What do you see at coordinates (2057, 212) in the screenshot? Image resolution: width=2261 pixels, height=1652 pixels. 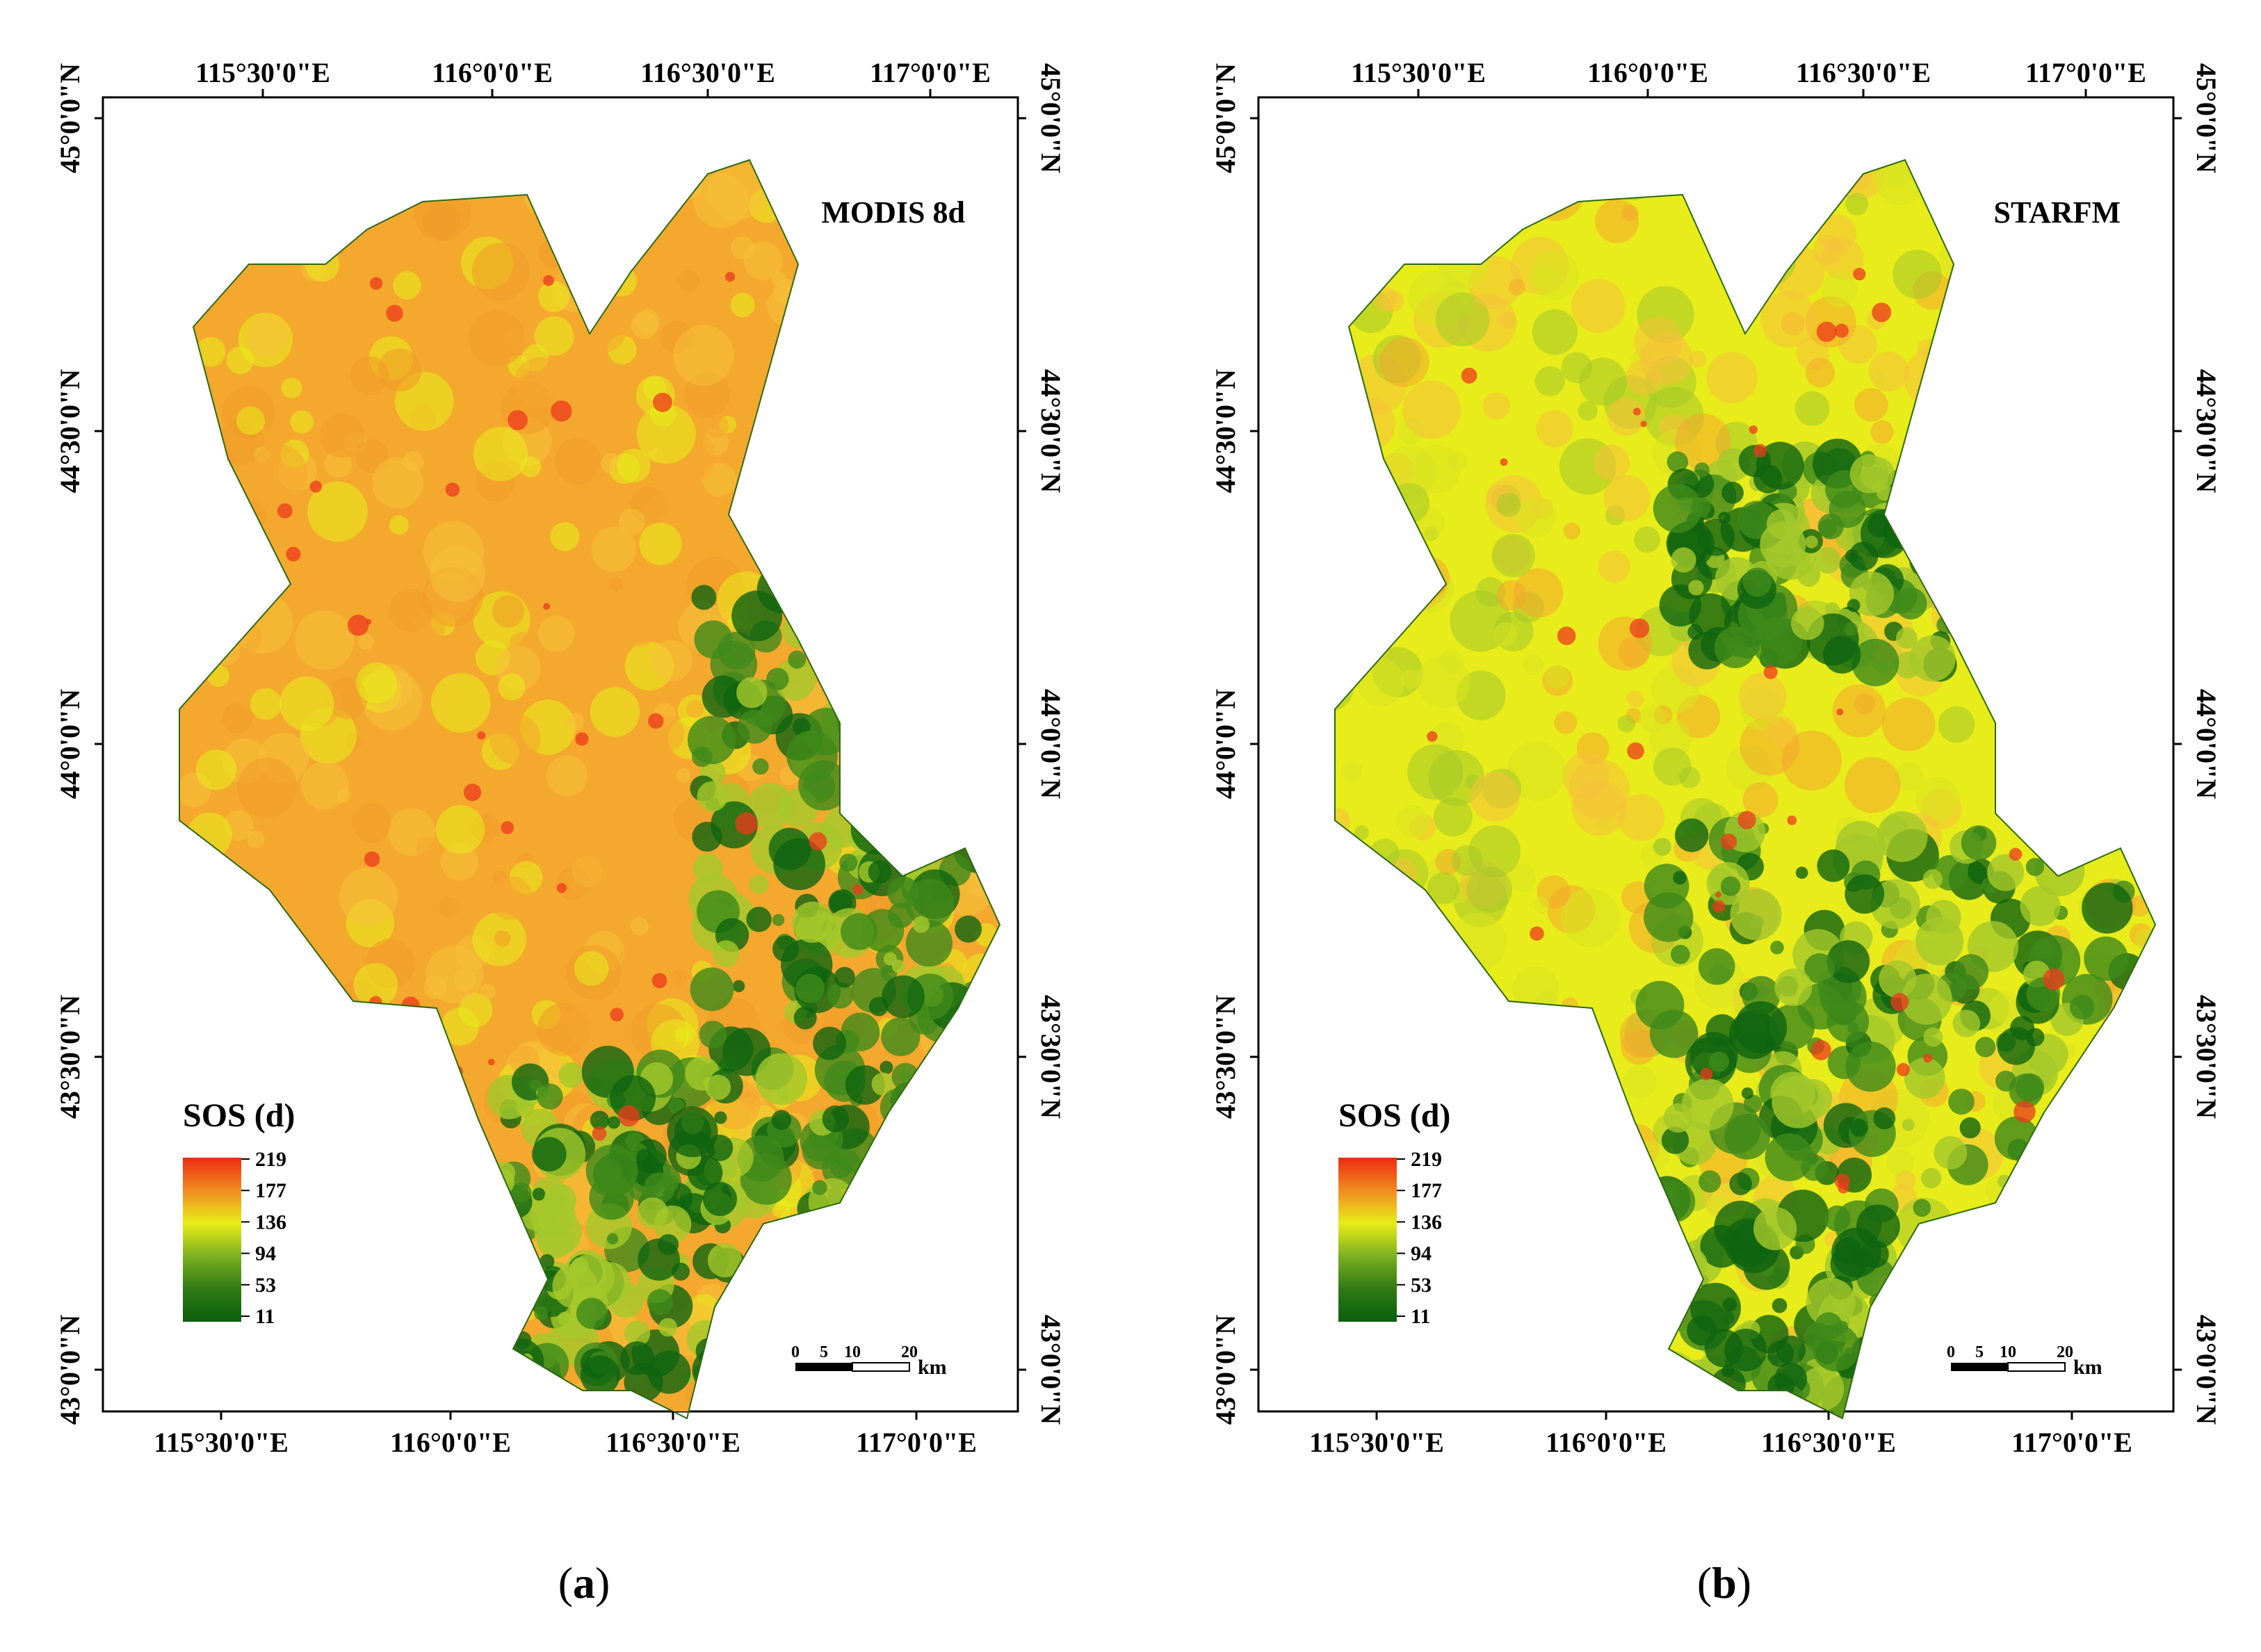 I see `map-title: STARFM` at bounding box center [2057, 212].